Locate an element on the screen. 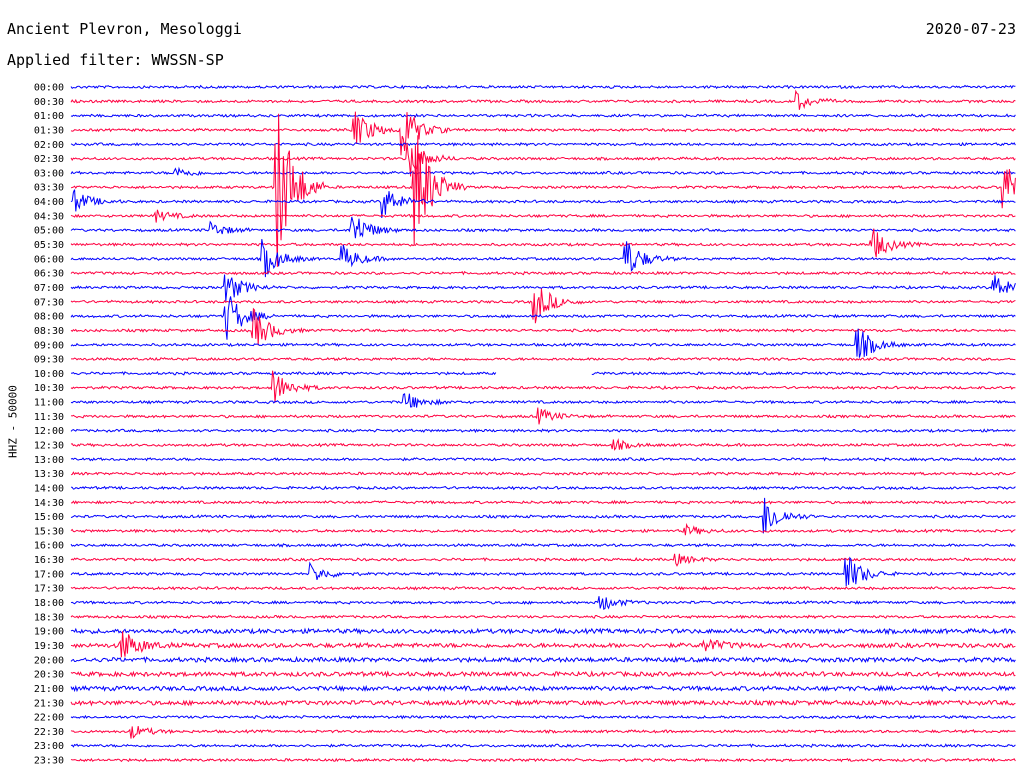 This screenshot has height=780, width=1024. tick-label: 05:00 is located at coordinates (49, 231).